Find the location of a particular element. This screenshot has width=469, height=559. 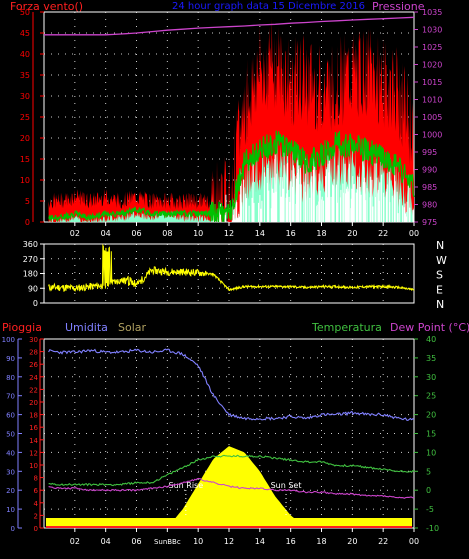

sunrise-label: Sun Rise is located at coordinates (186, 485).